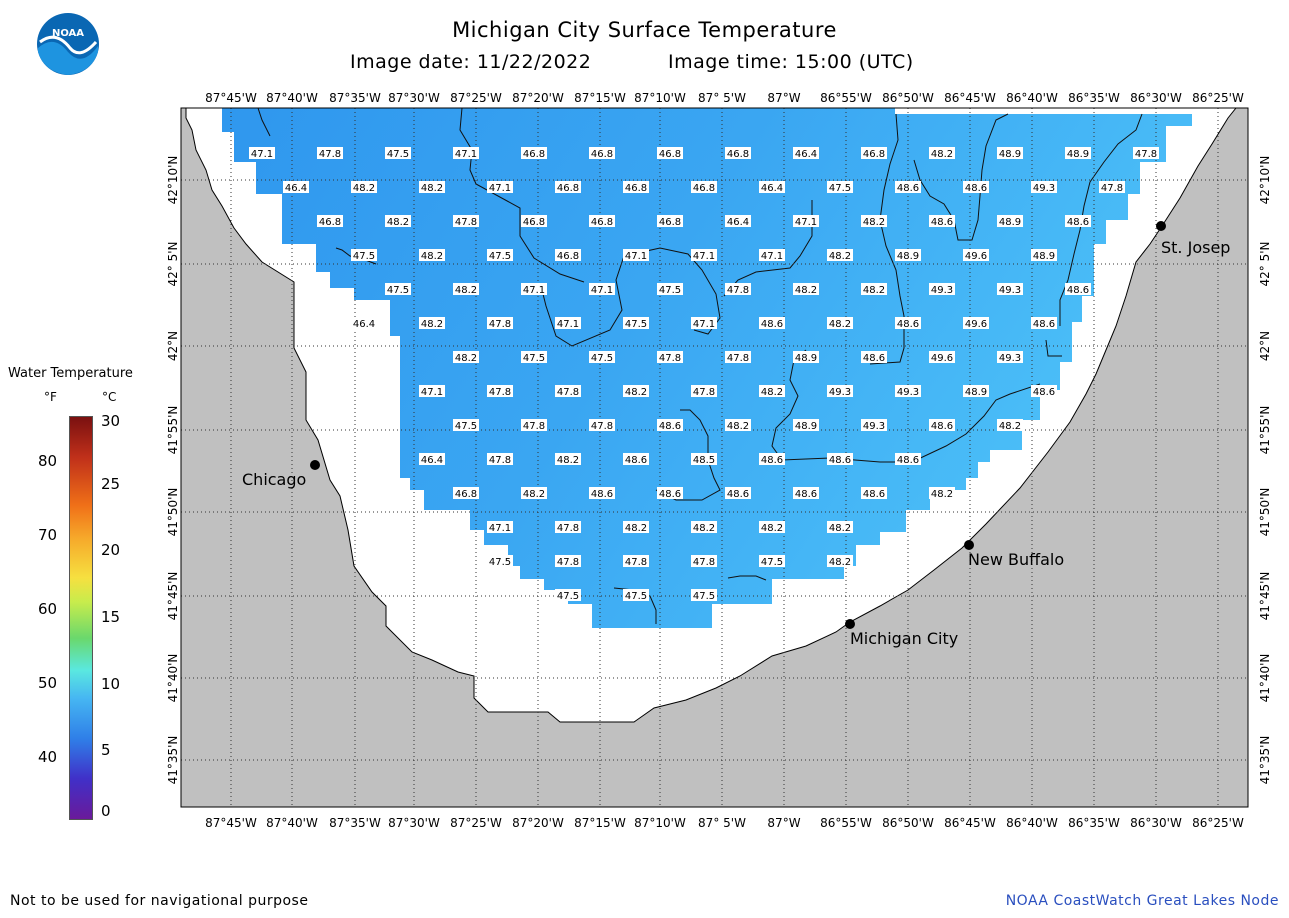 The image size is (1289, 918). Describe the element at coordinates (414, 98) in the screenshot. I see `longitude-label-top: 87°30'W` at that location.